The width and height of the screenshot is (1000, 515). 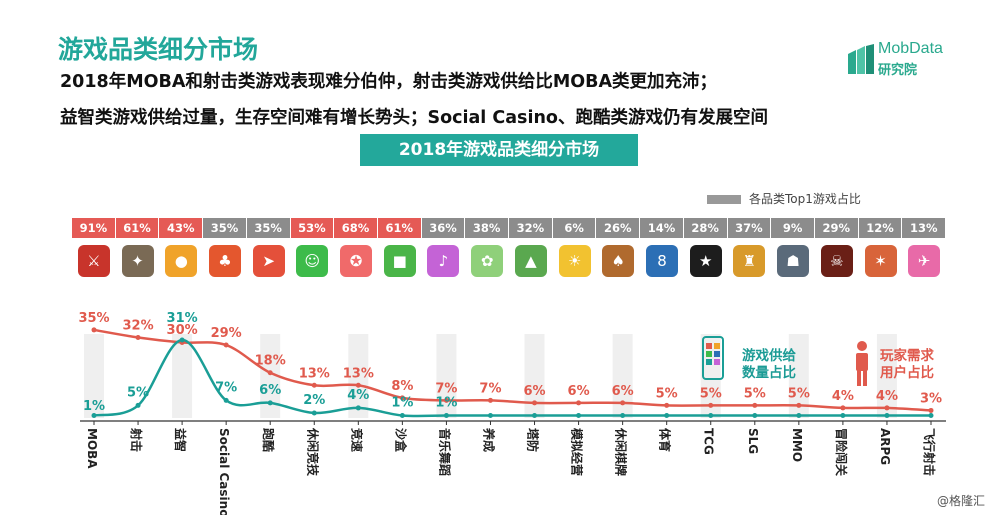 What do you see at coordinates (769, 356) in the screenshot?
I see `supply-annotation-line1: 游戏供给` at bounding box center [769, 356].